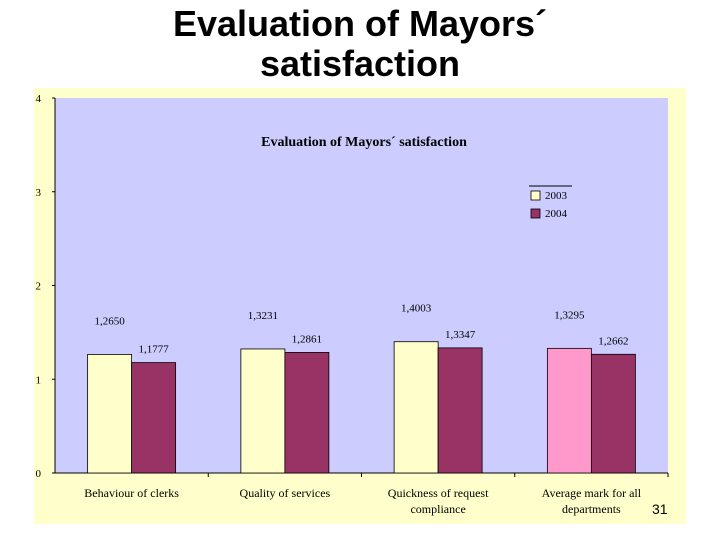  What do you see at coordinates (556, 196) in the screenshot?
I see `legend-label-2003: 2003` at bounding box center [556, 196].